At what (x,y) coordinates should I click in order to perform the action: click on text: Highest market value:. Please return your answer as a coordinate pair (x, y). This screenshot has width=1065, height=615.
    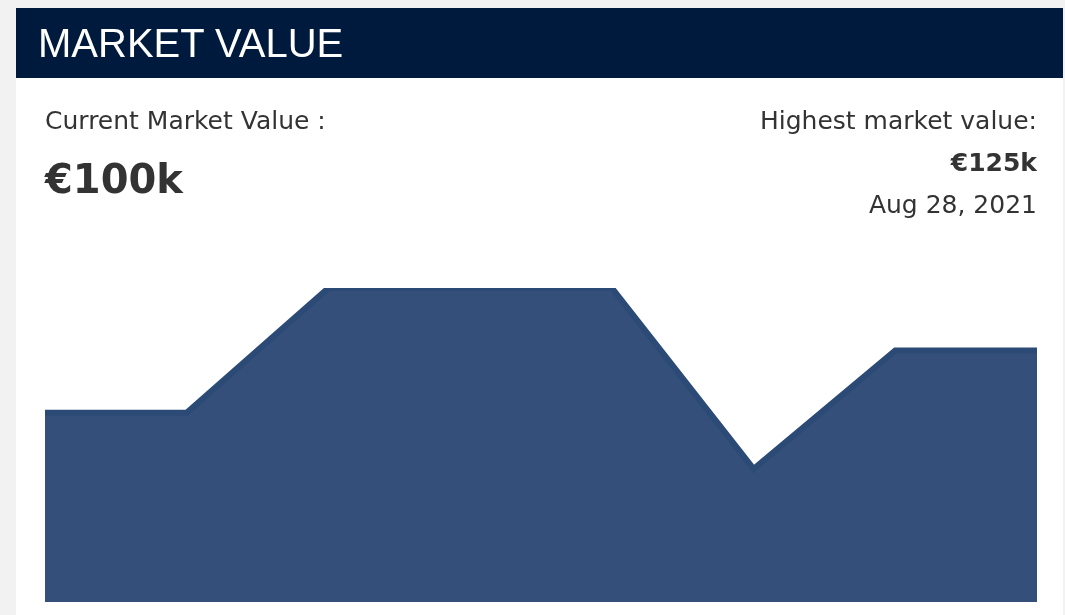
    Looking at the image, I should click on (898, 120).